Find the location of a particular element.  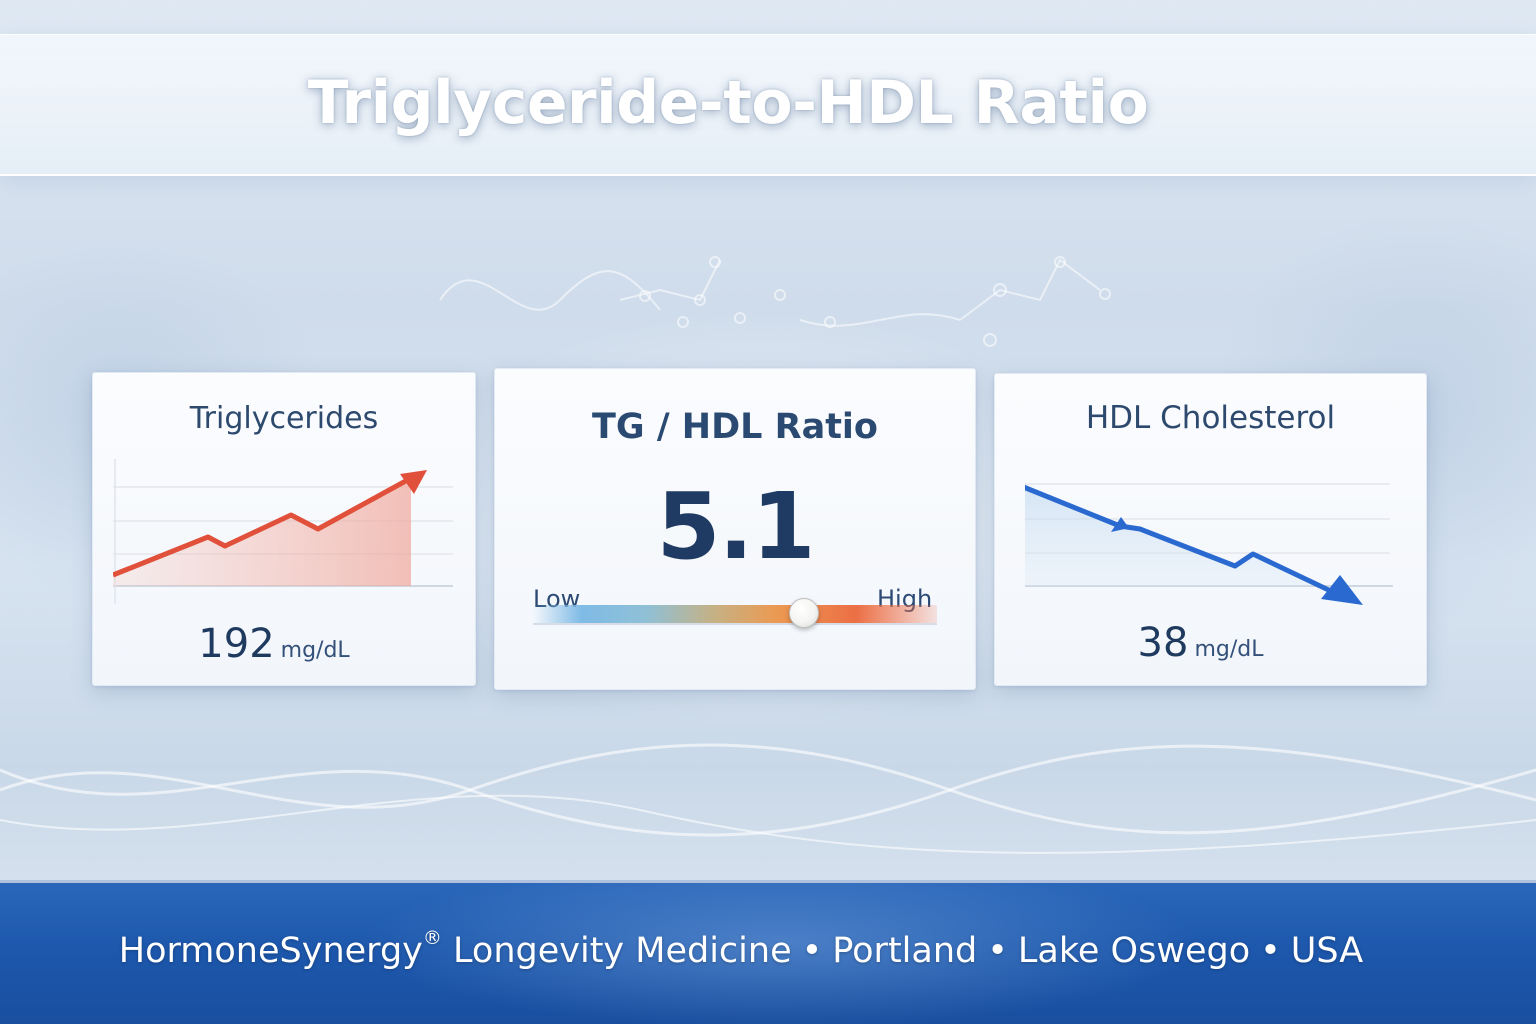

hdl-line is located at coordinates (1182, 540).